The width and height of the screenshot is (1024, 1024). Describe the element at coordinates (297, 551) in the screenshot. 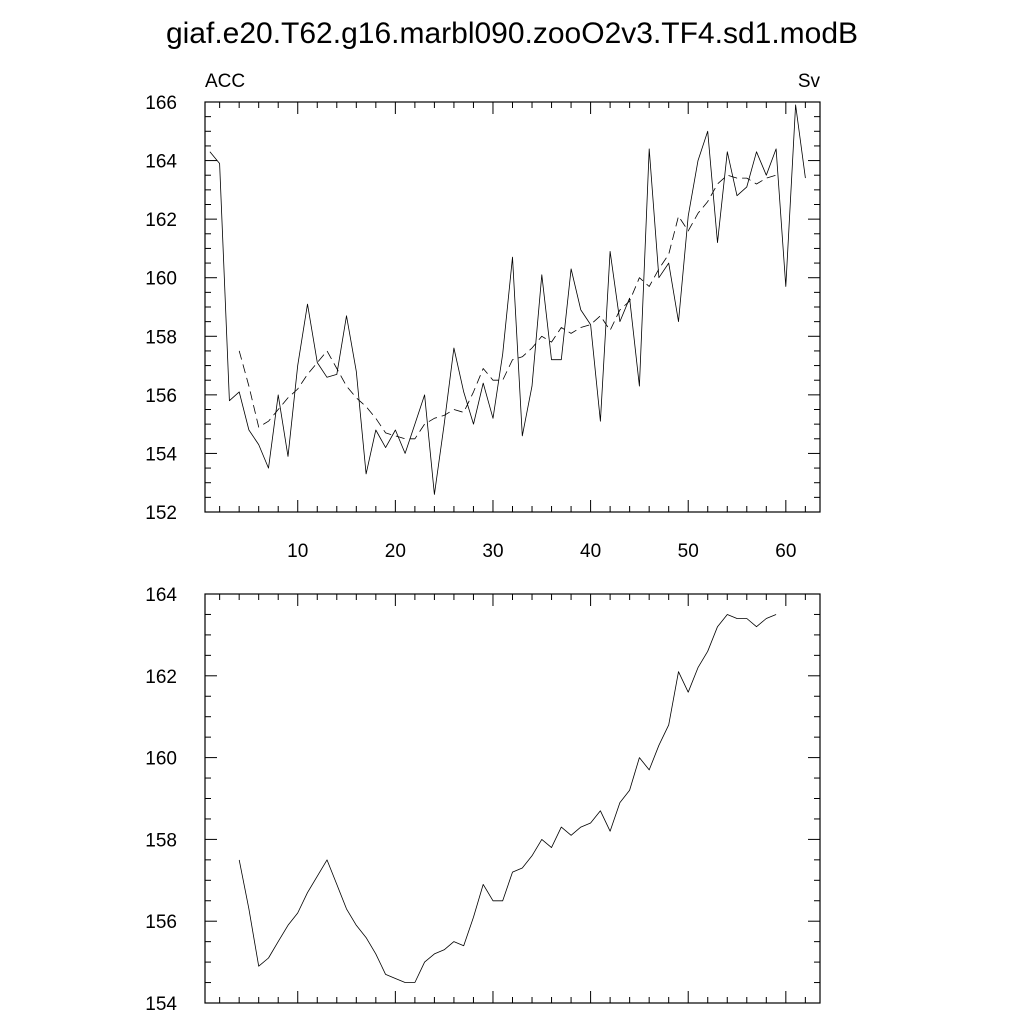

I see `x-tick-label: 10` at that location.